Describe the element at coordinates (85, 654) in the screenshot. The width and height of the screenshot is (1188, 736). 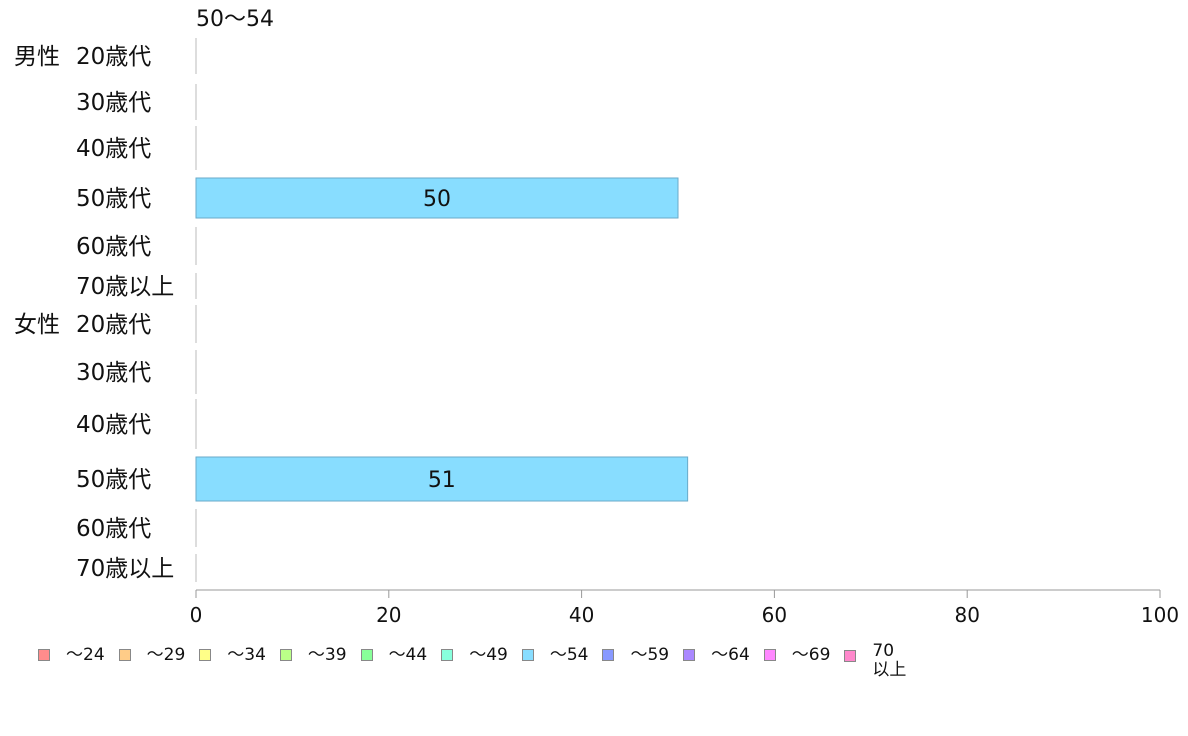
I see `legend-label: 〜24` at that location.